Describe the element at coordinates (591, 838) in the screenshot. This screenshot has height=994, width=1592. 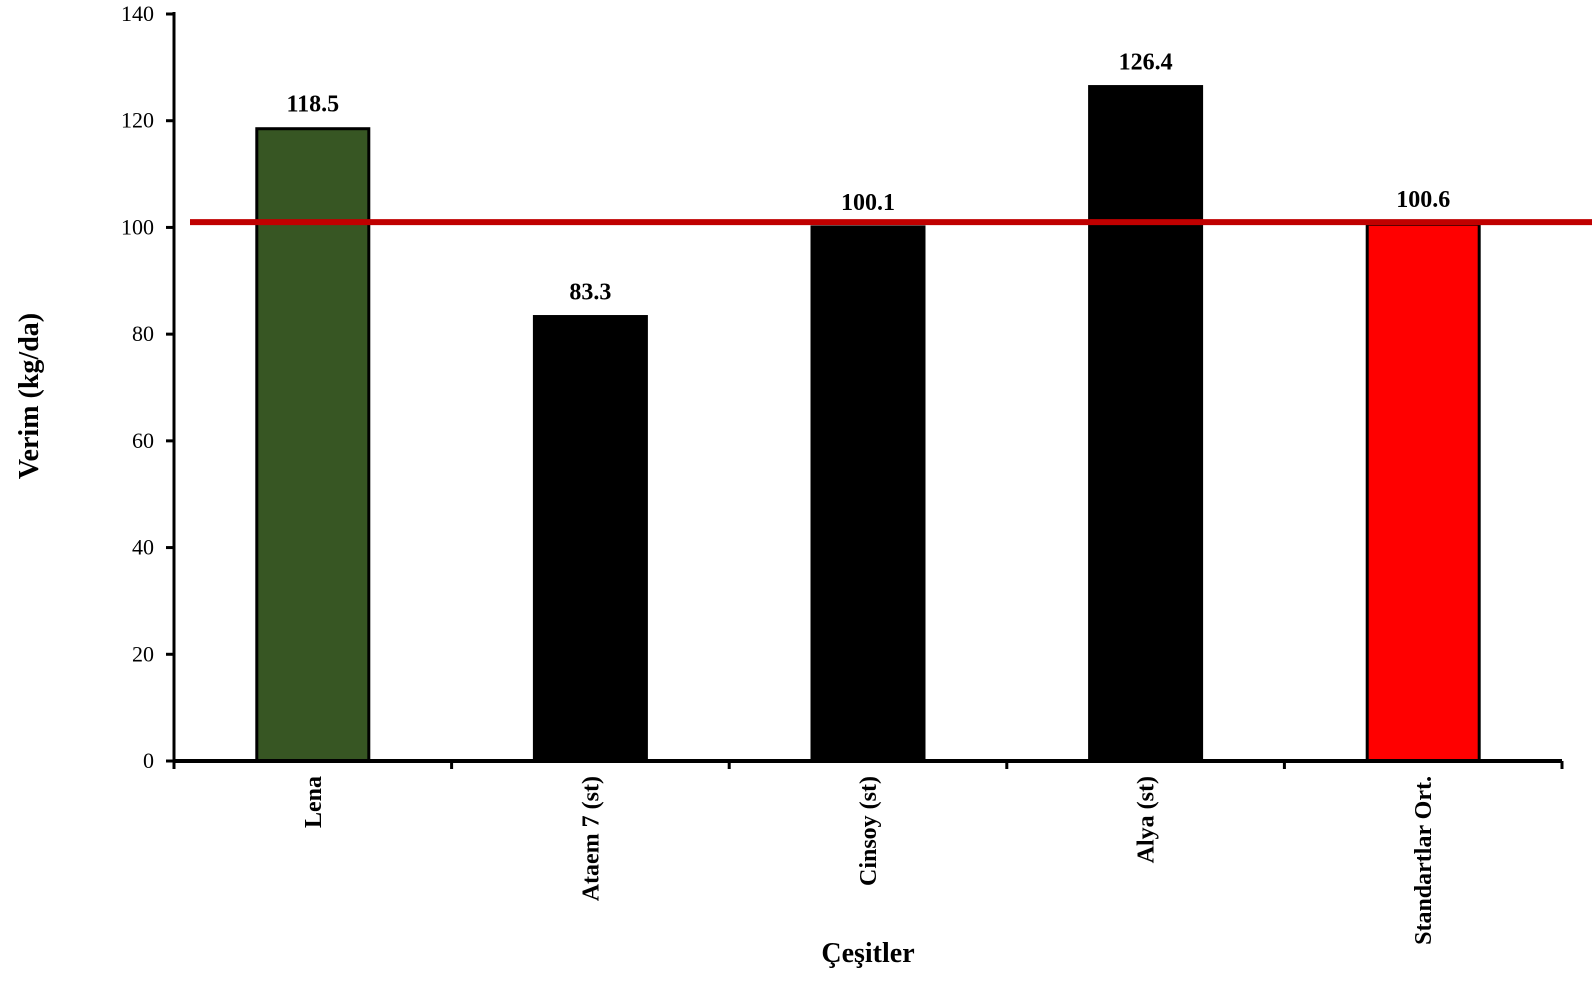
I see `category-label-1: Ataem 7 (st)` at that location.